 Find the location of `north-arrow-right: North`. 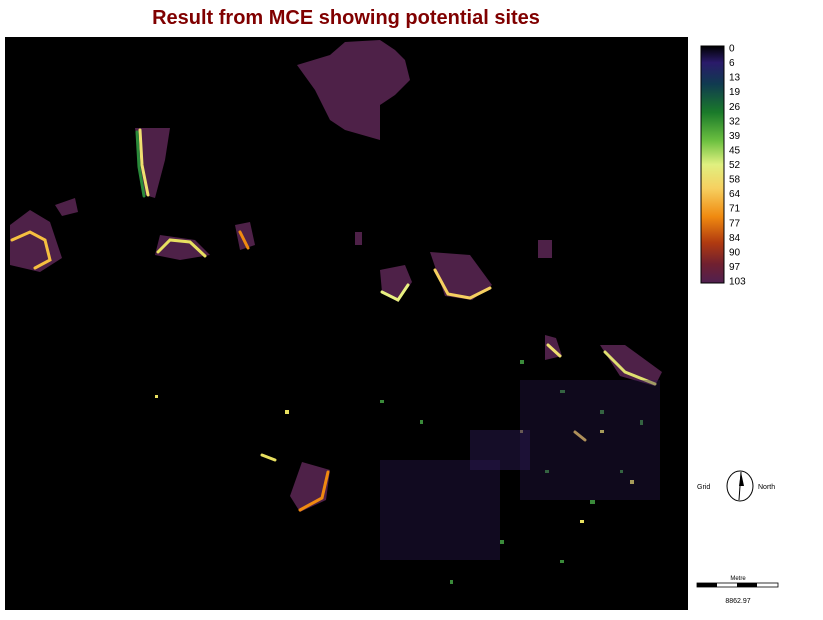

north-arrow-right: North is located at coordinates (766, 487).